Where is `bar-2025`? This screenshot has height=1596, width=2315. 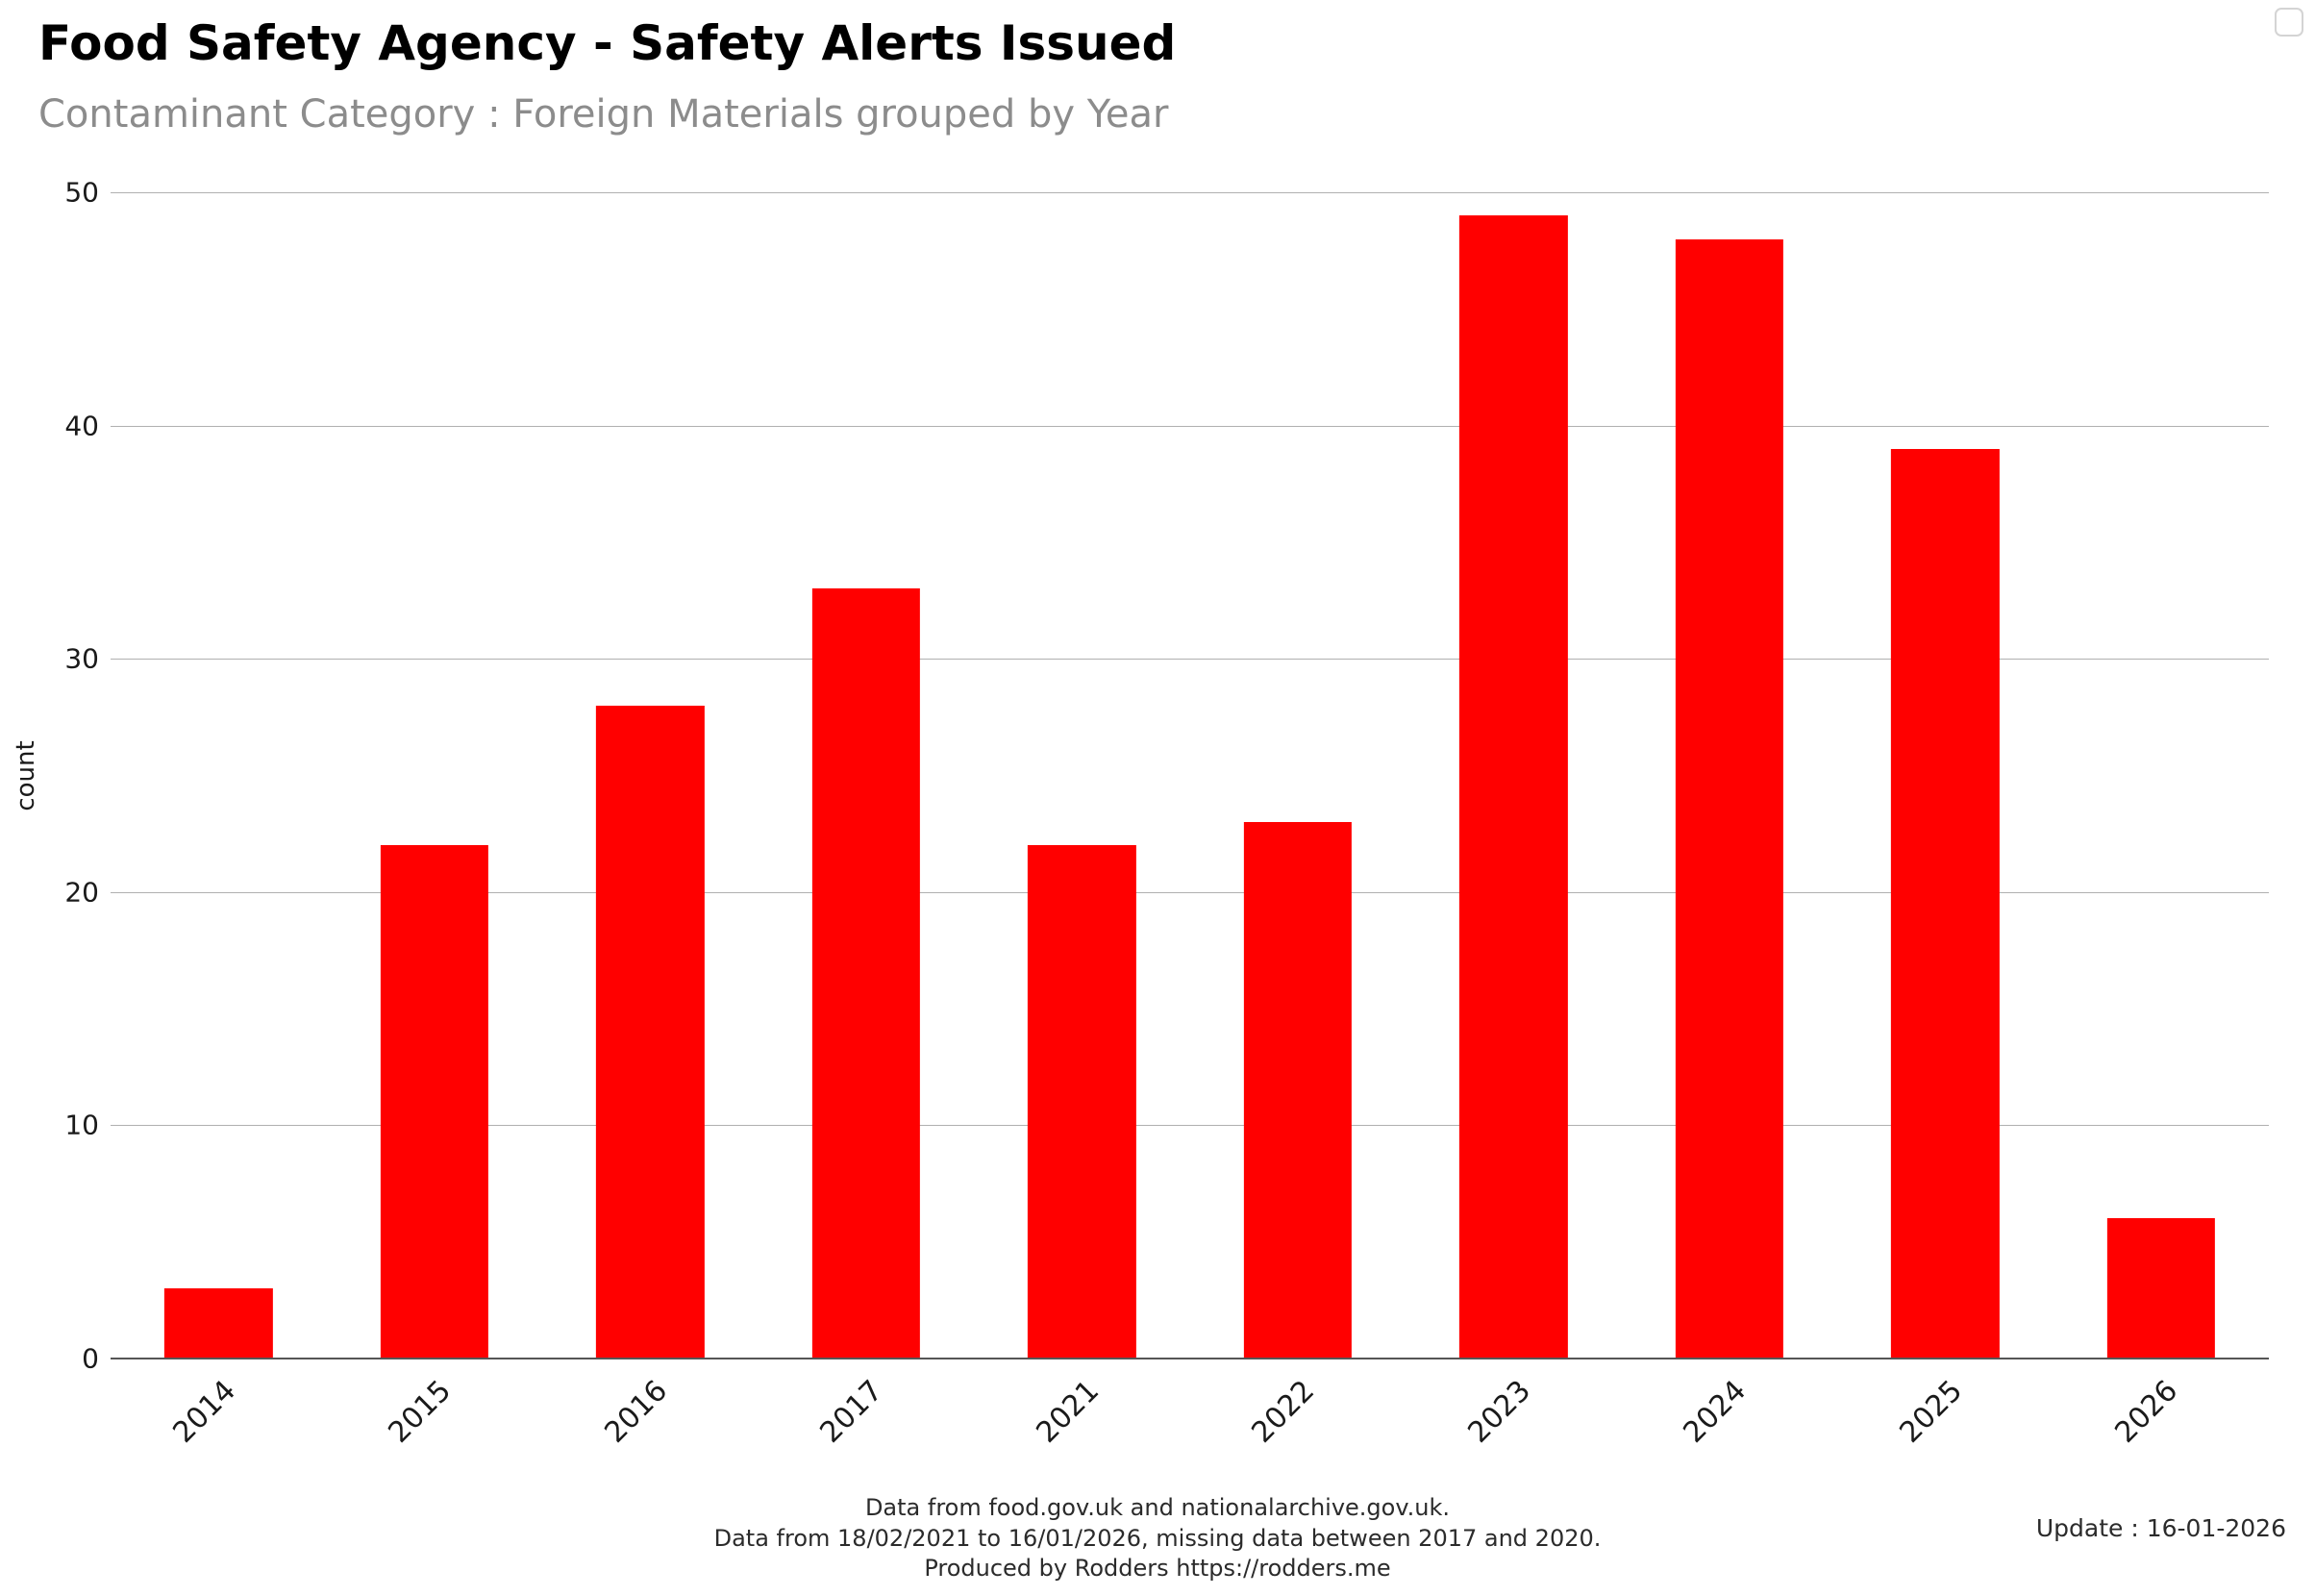
bar-2025 is located at coordinates (1945, 903).